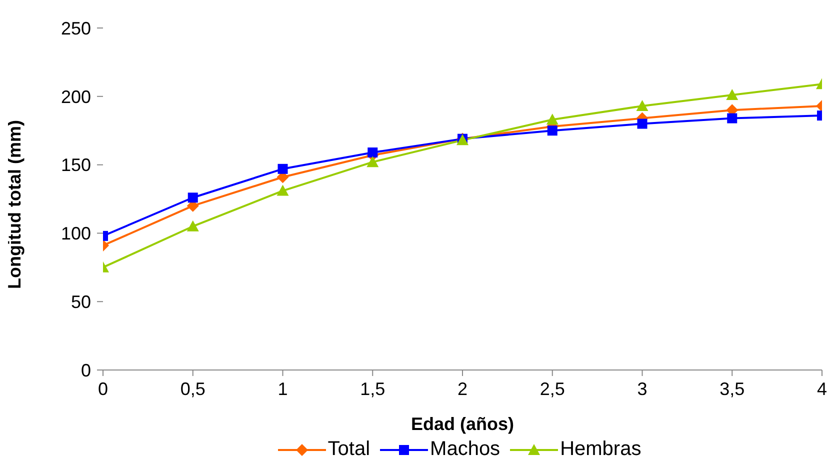  Describe the element at coordinates (75, 28) in the screenshot. I see `y-tick-label: 250` at that location.